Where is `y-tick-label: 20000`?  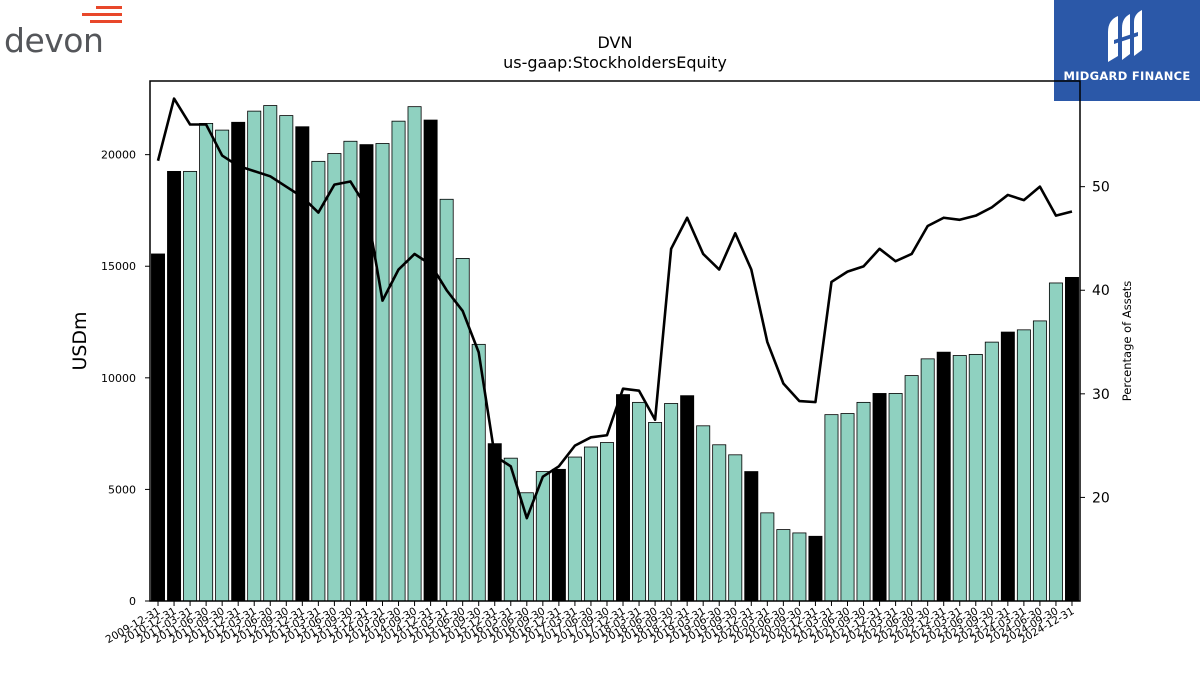
y-tick-label: 20000 is located at coordinates (118, 155).